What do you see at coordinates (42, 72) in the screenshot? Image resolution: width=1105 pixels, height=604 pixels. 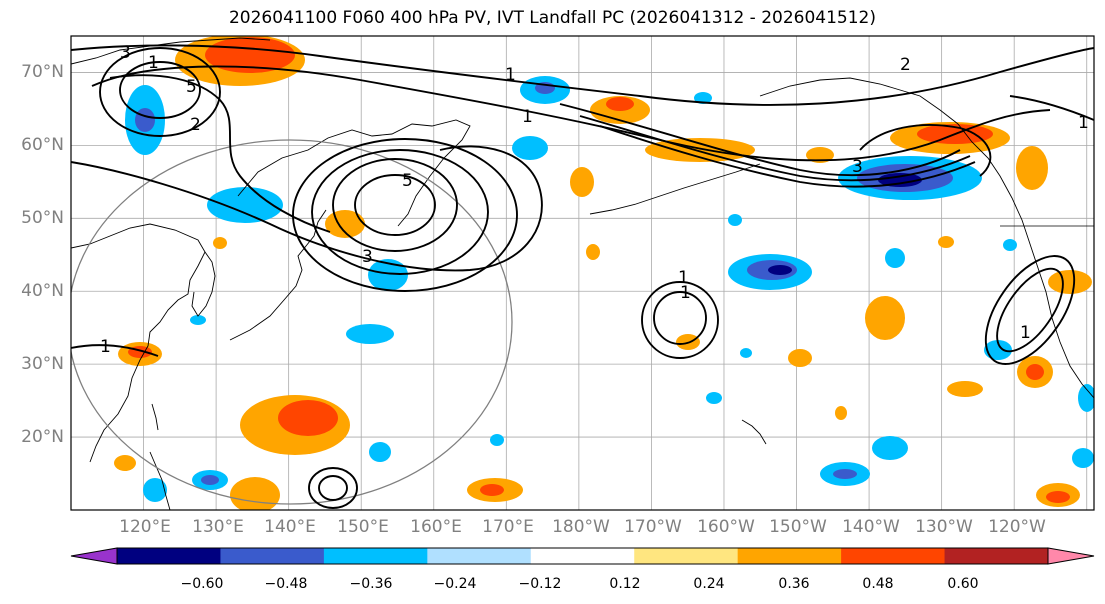 I see `lat-label: 70°N` at bounding box center [42, 72].